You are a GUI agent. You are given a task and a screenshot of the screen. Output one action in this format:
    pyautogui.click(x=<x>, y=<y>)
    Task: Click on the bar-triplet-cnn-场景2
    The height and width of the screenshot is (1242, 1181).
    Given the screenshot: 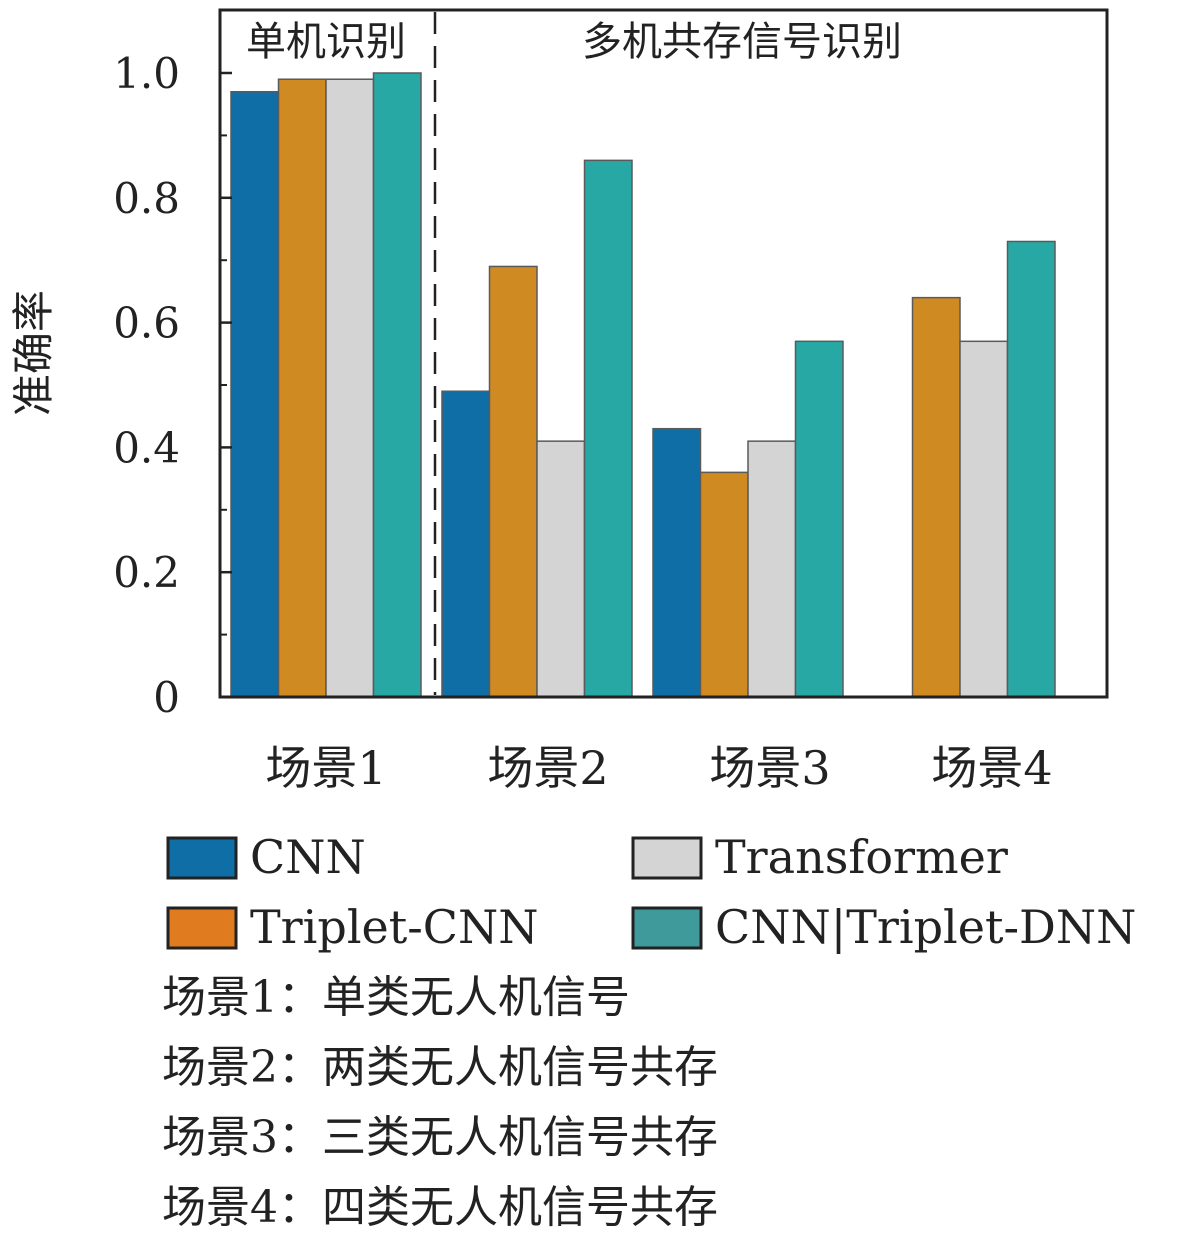 What is the action you would take?
    pyautogui.click(x=513, y=481)
    